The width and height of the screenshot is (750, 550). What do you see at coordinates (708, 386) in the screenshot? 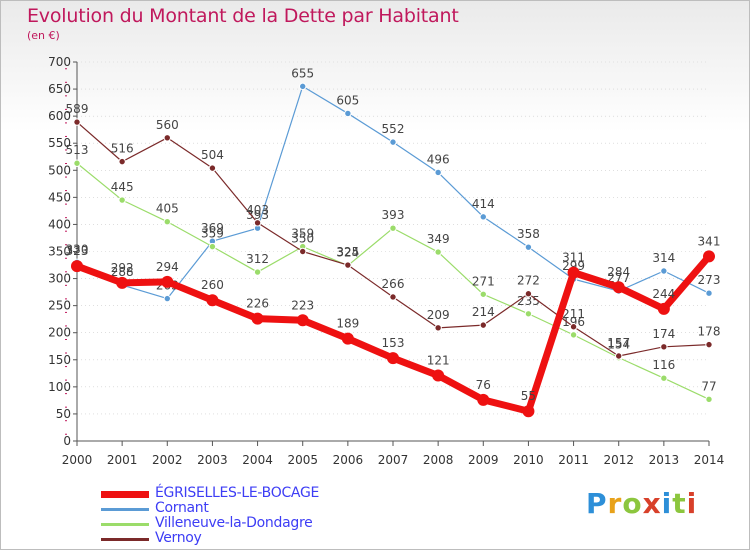
I see `data-label-villeneuve-la-dondagre: 77` at bounding box center [708, 386].